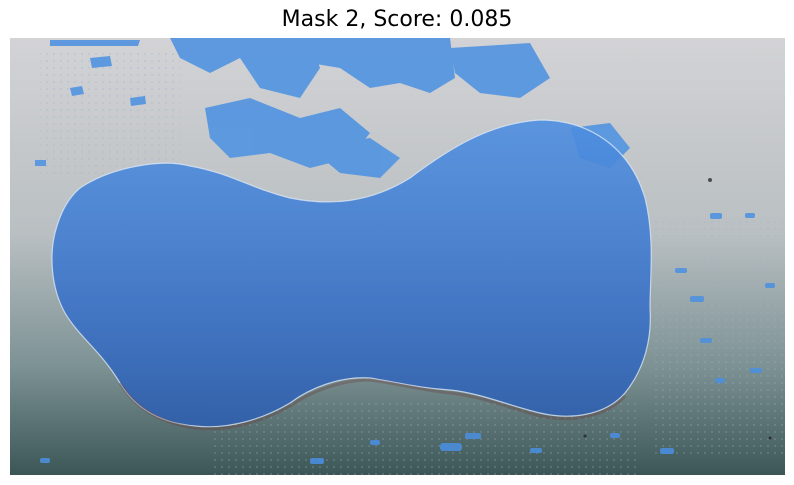  What do you see at coordinates (372, 404) in the screenshot?
I see `mask-shadow` at bounding box center [372, 404].